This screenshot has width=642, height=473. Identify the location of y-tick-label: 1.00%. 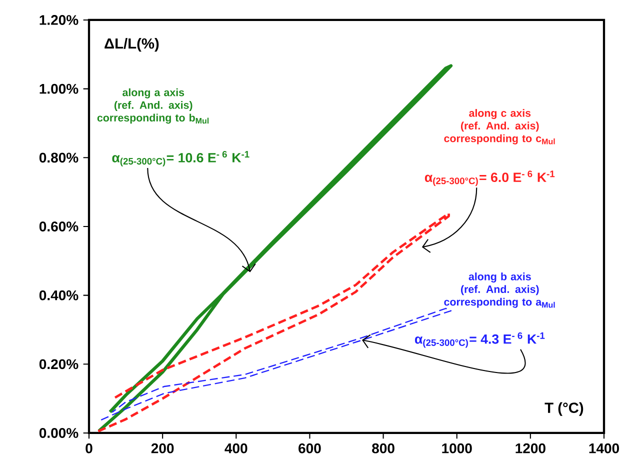
(59, 89).